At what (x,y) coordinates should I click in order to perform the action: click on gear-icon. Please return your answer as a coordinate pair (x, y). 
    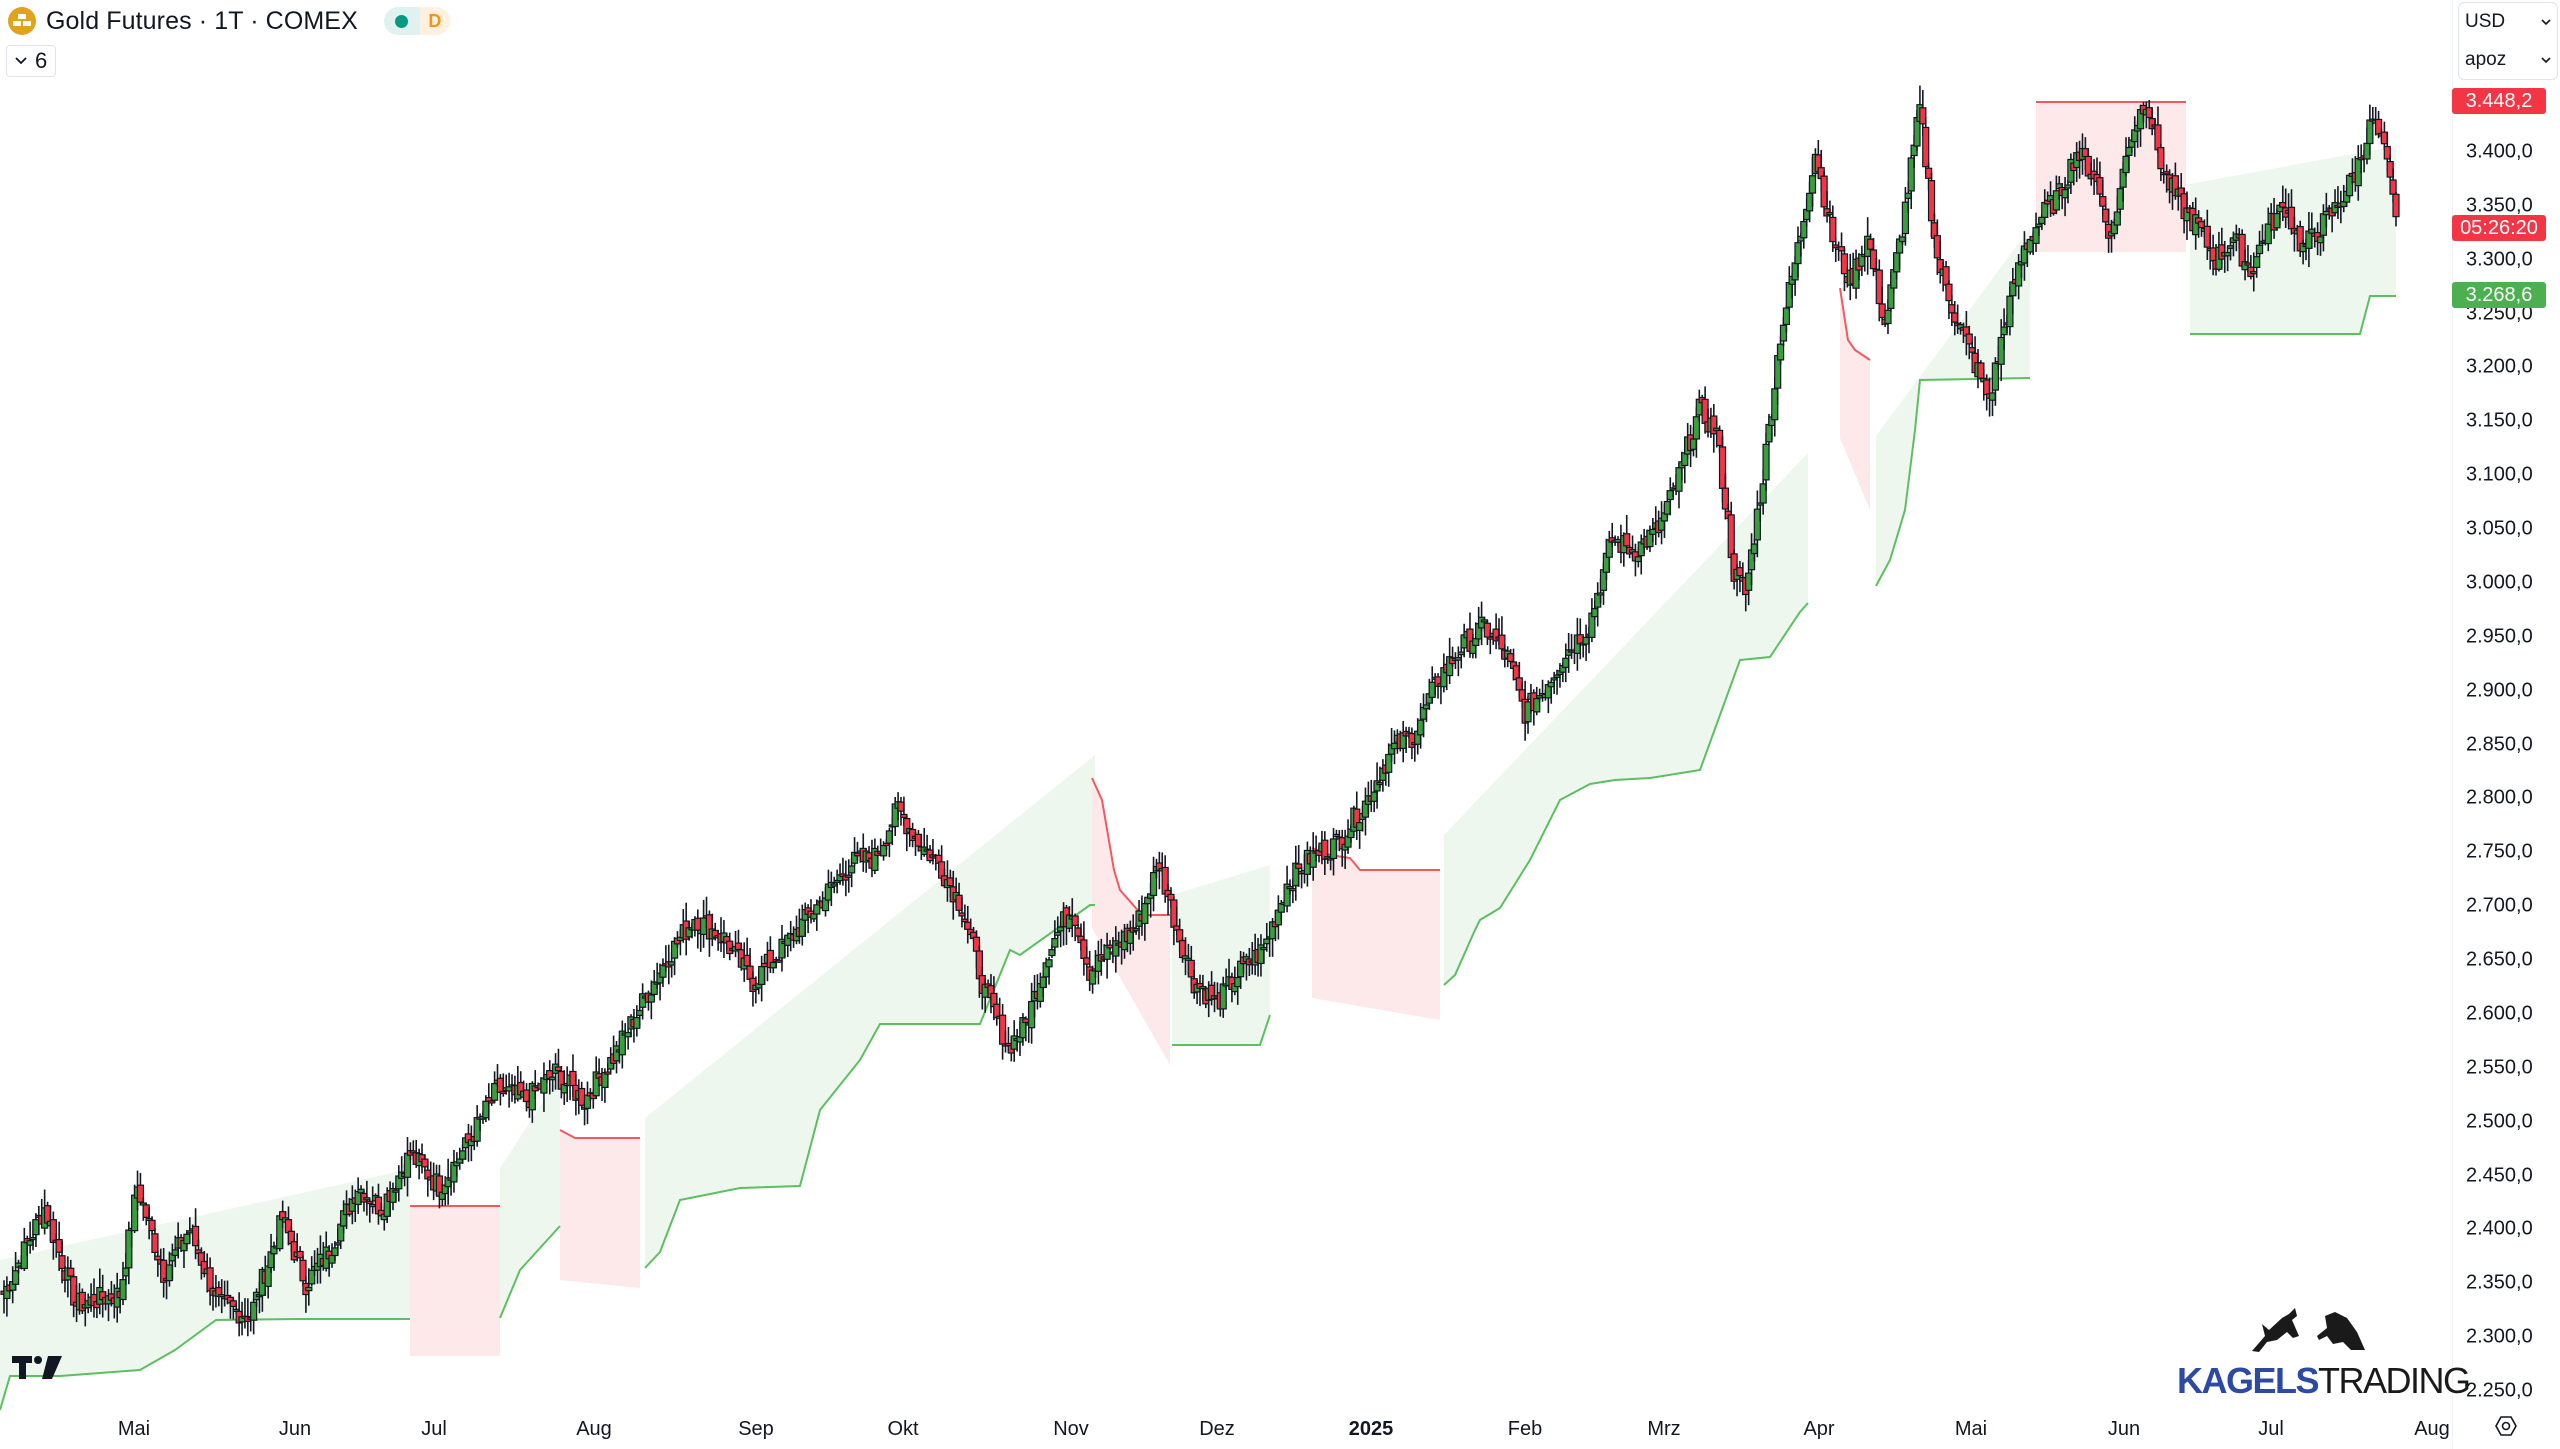
    Looking at the image, I should click on (2506, 1426).